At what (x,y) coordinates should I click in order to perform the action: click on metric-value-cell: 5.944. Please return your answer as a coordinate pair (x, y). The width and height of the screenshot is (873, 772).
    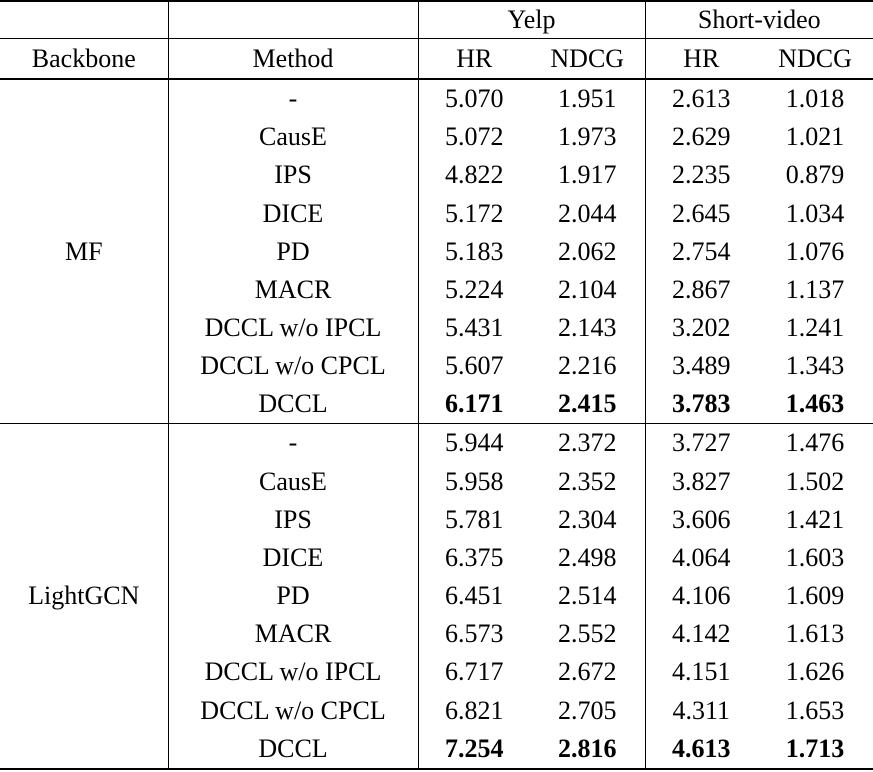
    Looking at the image, I should click on (473, 443).